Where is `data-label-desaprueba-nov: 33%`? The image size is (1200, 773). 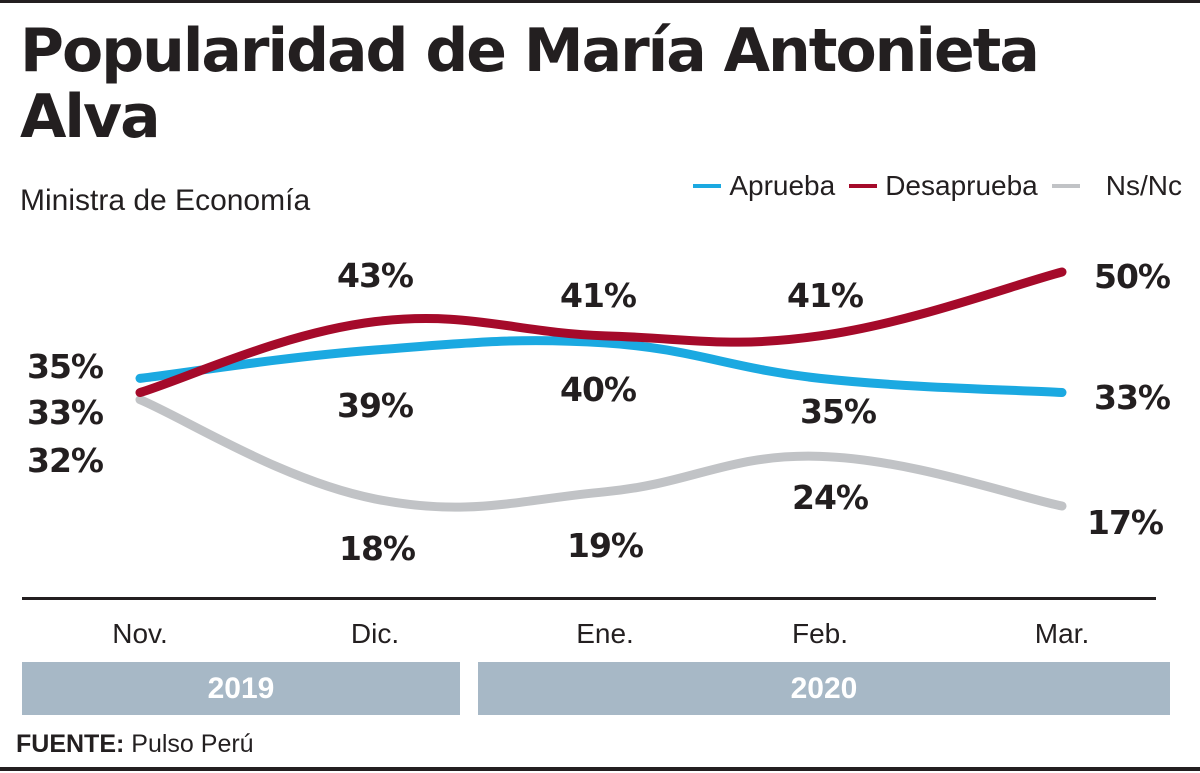 data-label-desaprueba-nov: 33% is located at coordinates (65, 412).